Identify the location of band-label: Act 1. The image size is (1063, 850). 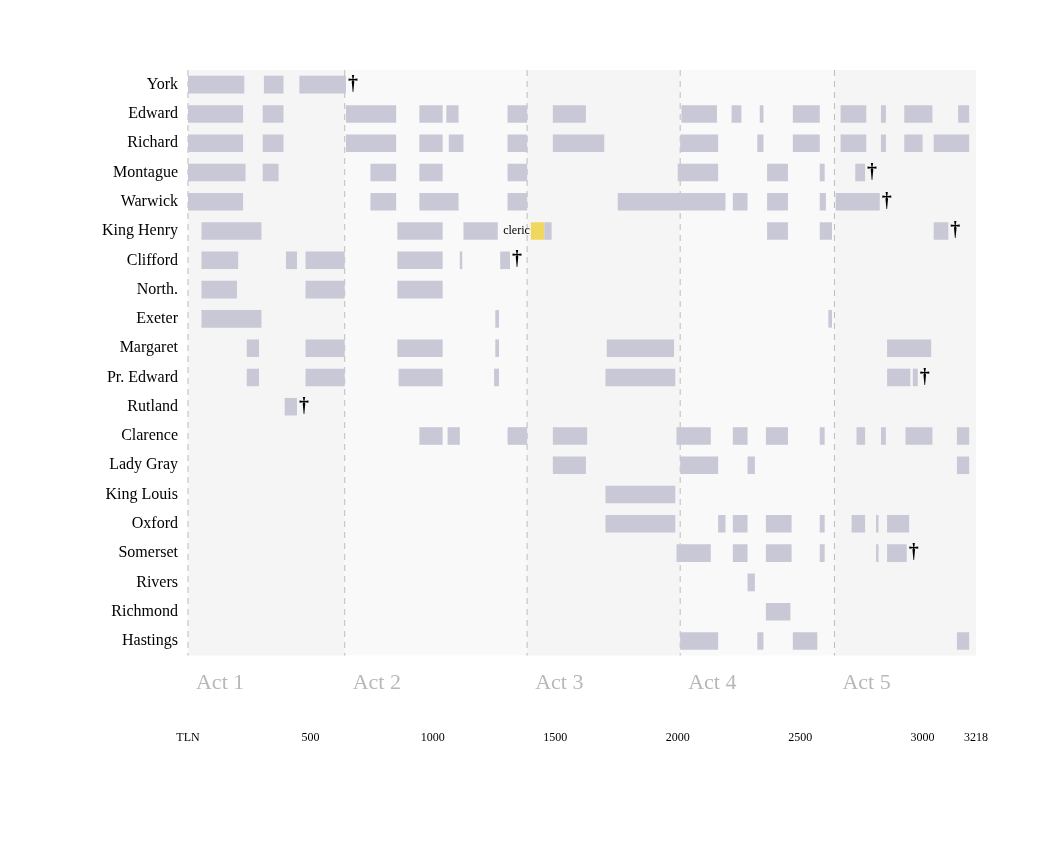
(220, 682).